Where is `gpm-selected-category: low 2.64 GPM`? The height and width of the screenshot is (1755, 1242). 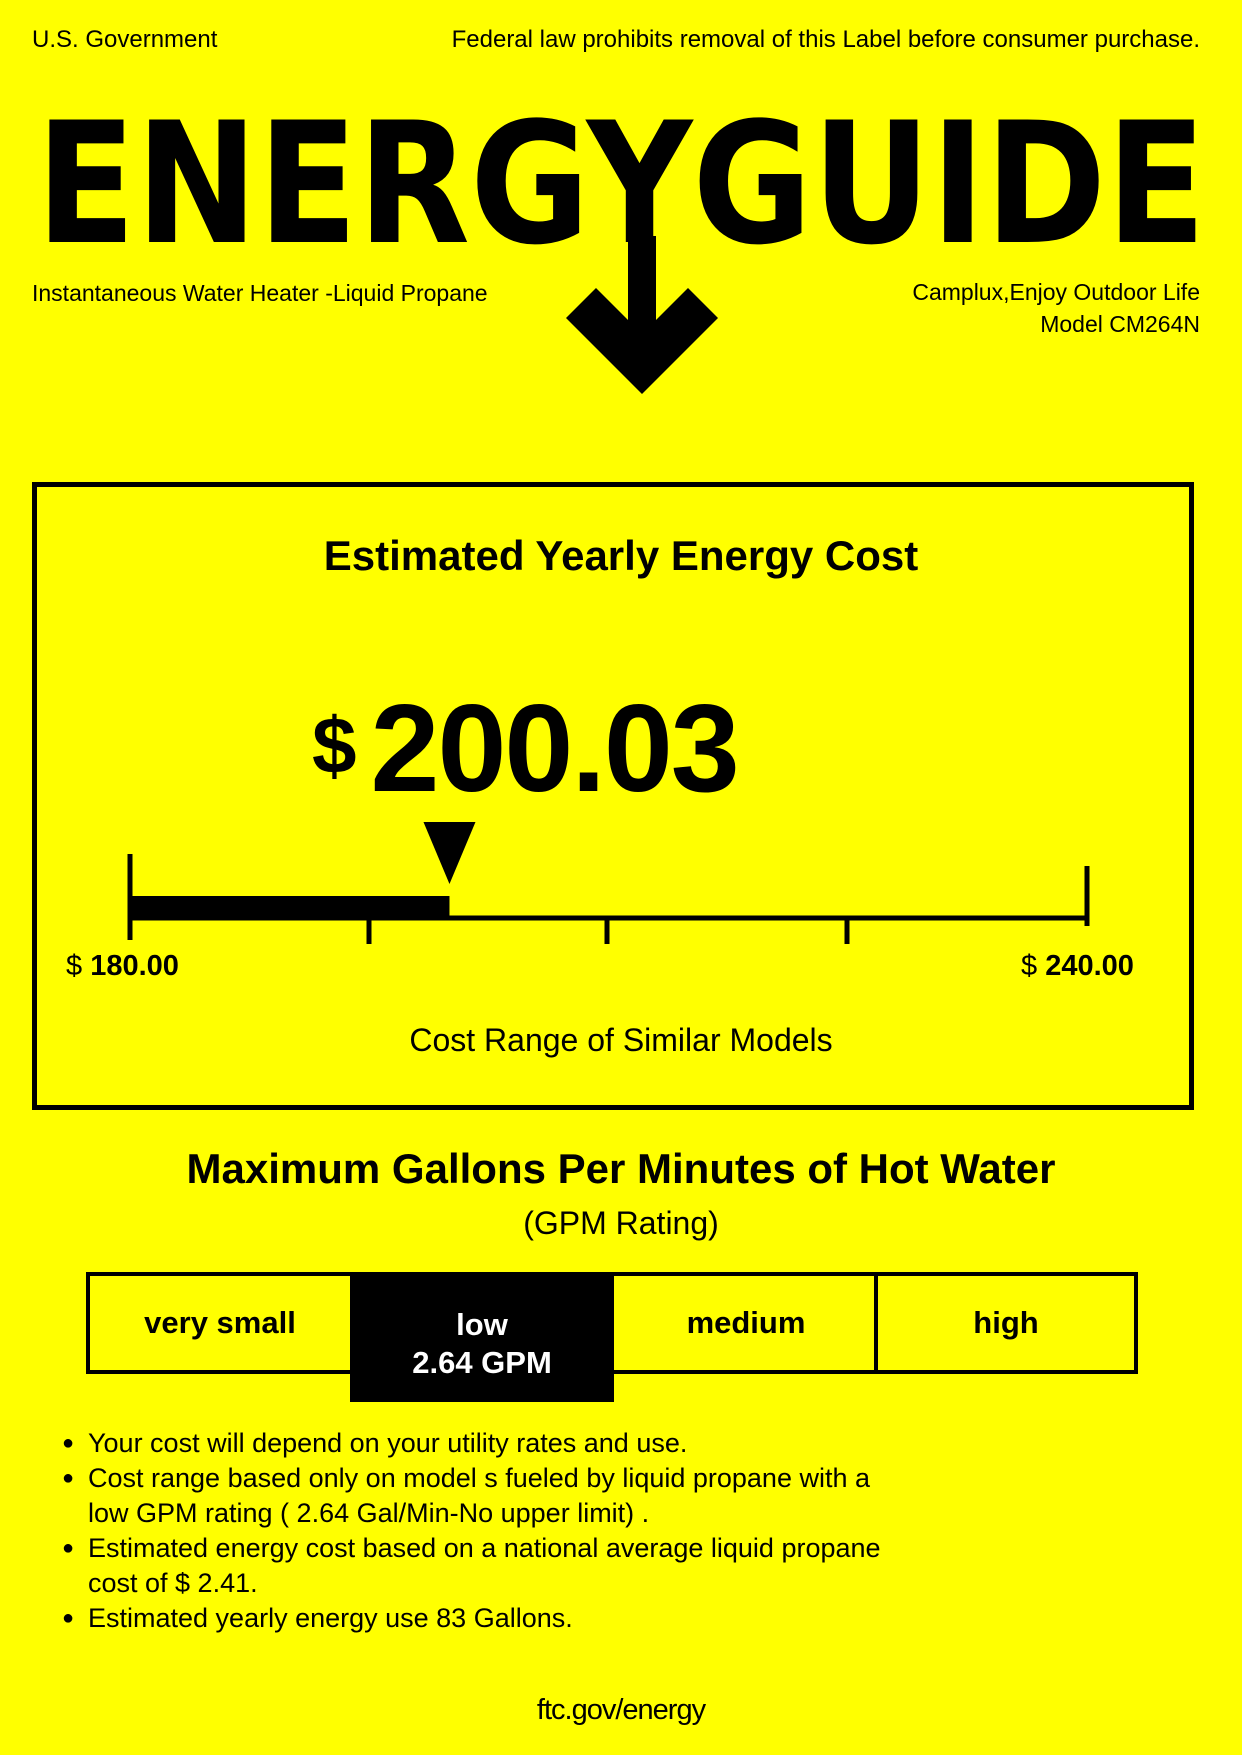 gpm-selected-category: low 2.64 GPM is located at coordinates (482, 1337).